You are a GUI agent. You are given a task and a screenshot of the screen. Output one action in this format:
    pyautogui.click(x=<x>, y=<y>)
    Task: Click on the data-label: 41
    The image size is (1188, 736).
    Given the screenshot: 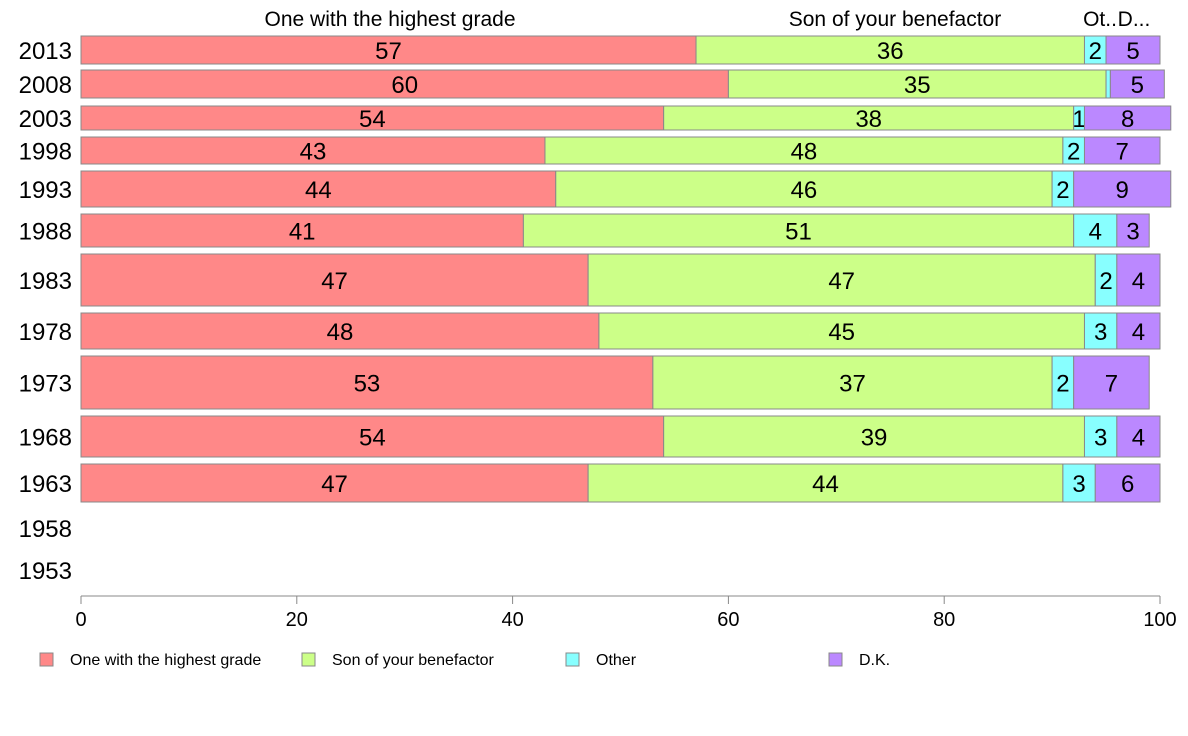 What is the action you would take?
    pyautogui.click(x=302, y=232)
    